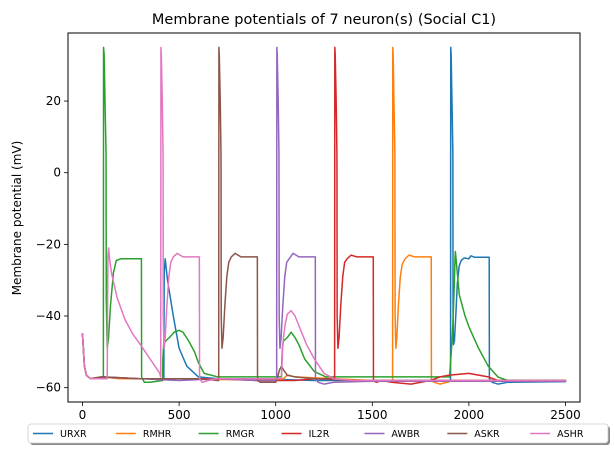  I want to click on legend-label-rmhr: RMHR, so click(157, 434).